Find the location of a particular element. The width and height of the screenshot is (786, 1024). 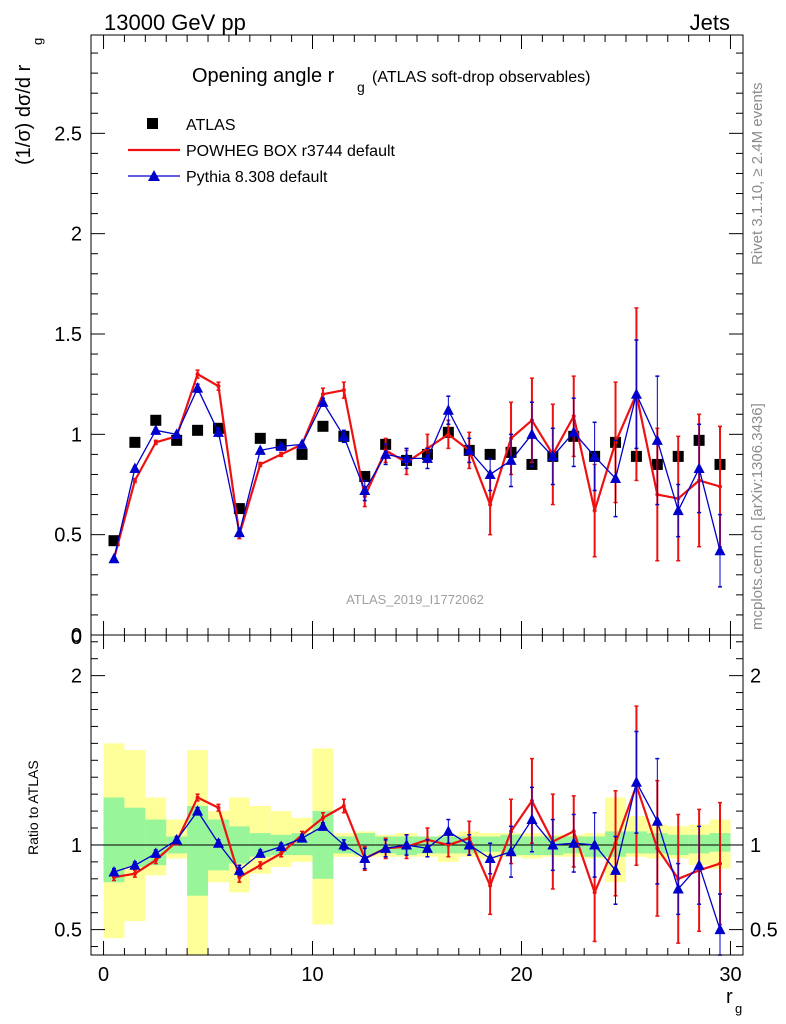

y-tick-label-zero: 0 is located at coordinates (76, 638).